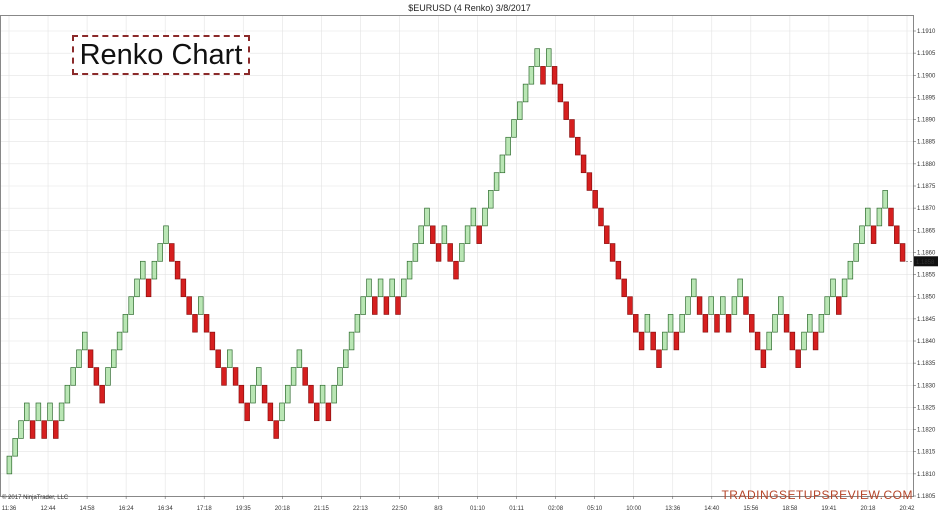 This screenshot has width=939, height=526. What do you see at coordinates (926, 253) in the screenshot?
I see `y-tick-label: 1.1860` at bounding box center [926, 253].